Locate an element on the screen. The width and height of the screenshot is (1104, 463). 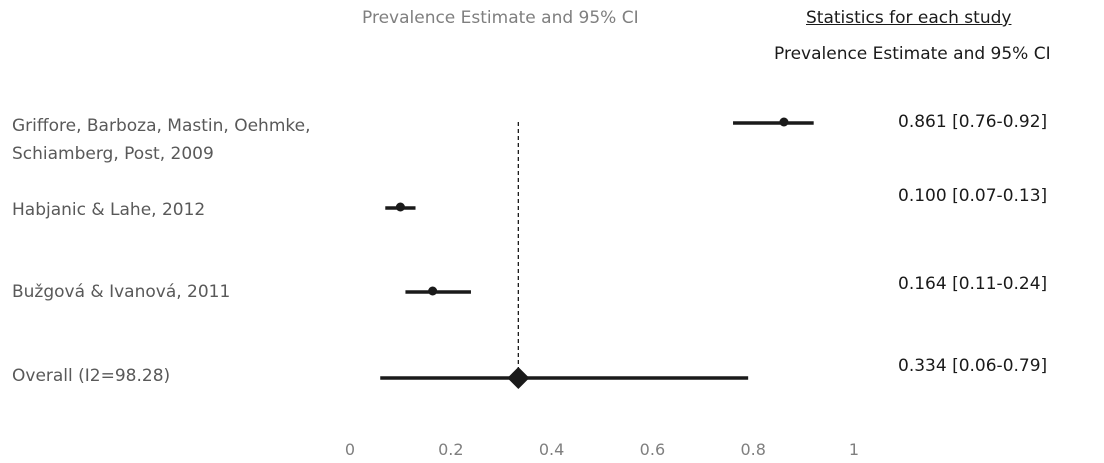
overall-diamond is located at coordinates (518, 378).